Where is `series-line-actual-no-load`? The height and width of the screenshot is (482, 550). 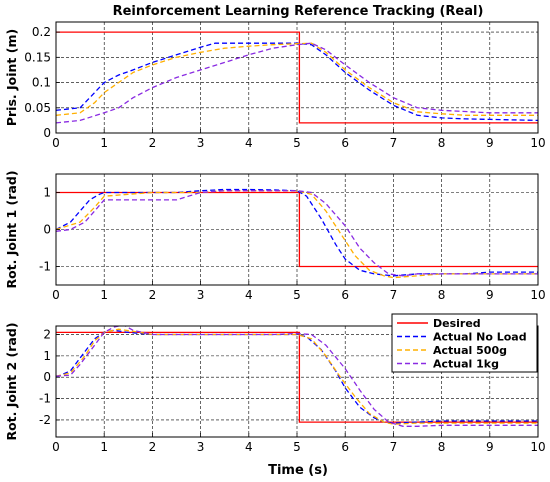 series-line-actual-no-load is located at coordinates (297, 82).